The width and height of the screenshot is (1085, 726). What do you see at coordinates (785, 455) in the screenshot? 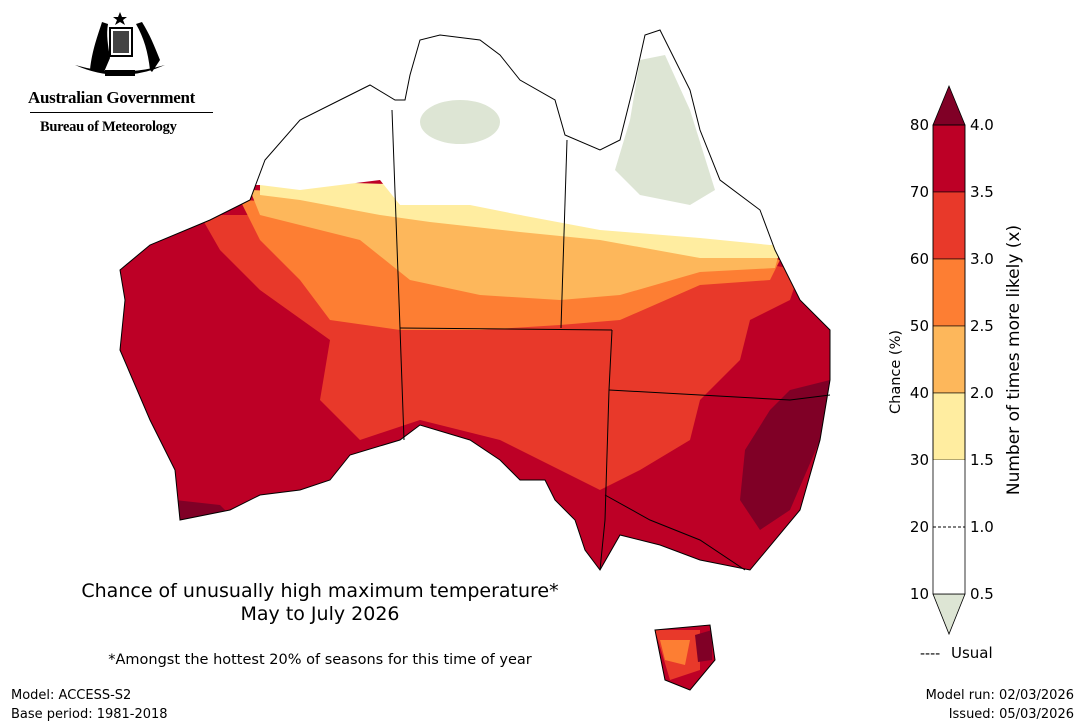
I see `zone-above-80-east` at bounding box center [785, 455].